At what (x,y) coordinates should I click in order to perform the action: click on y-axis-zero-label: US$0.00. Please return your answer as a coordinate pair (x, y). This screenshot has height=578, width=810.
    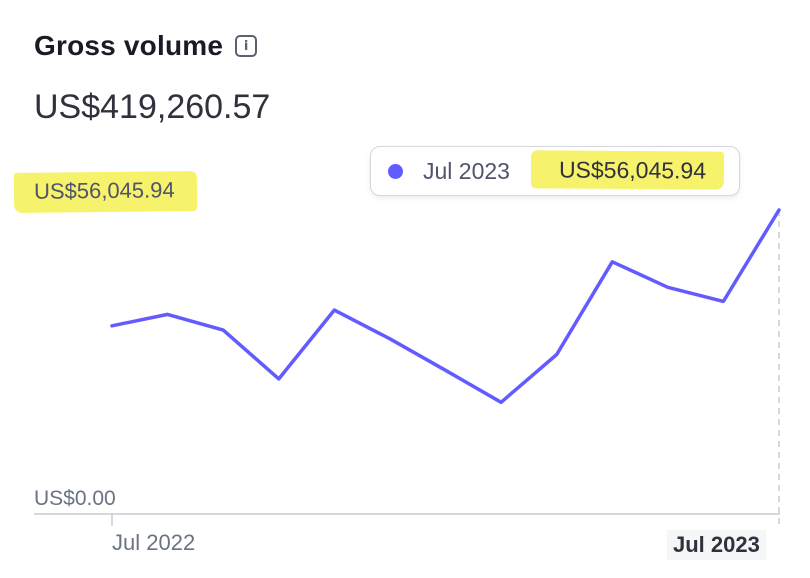
    Looking at the image, I should click on (75, 498).